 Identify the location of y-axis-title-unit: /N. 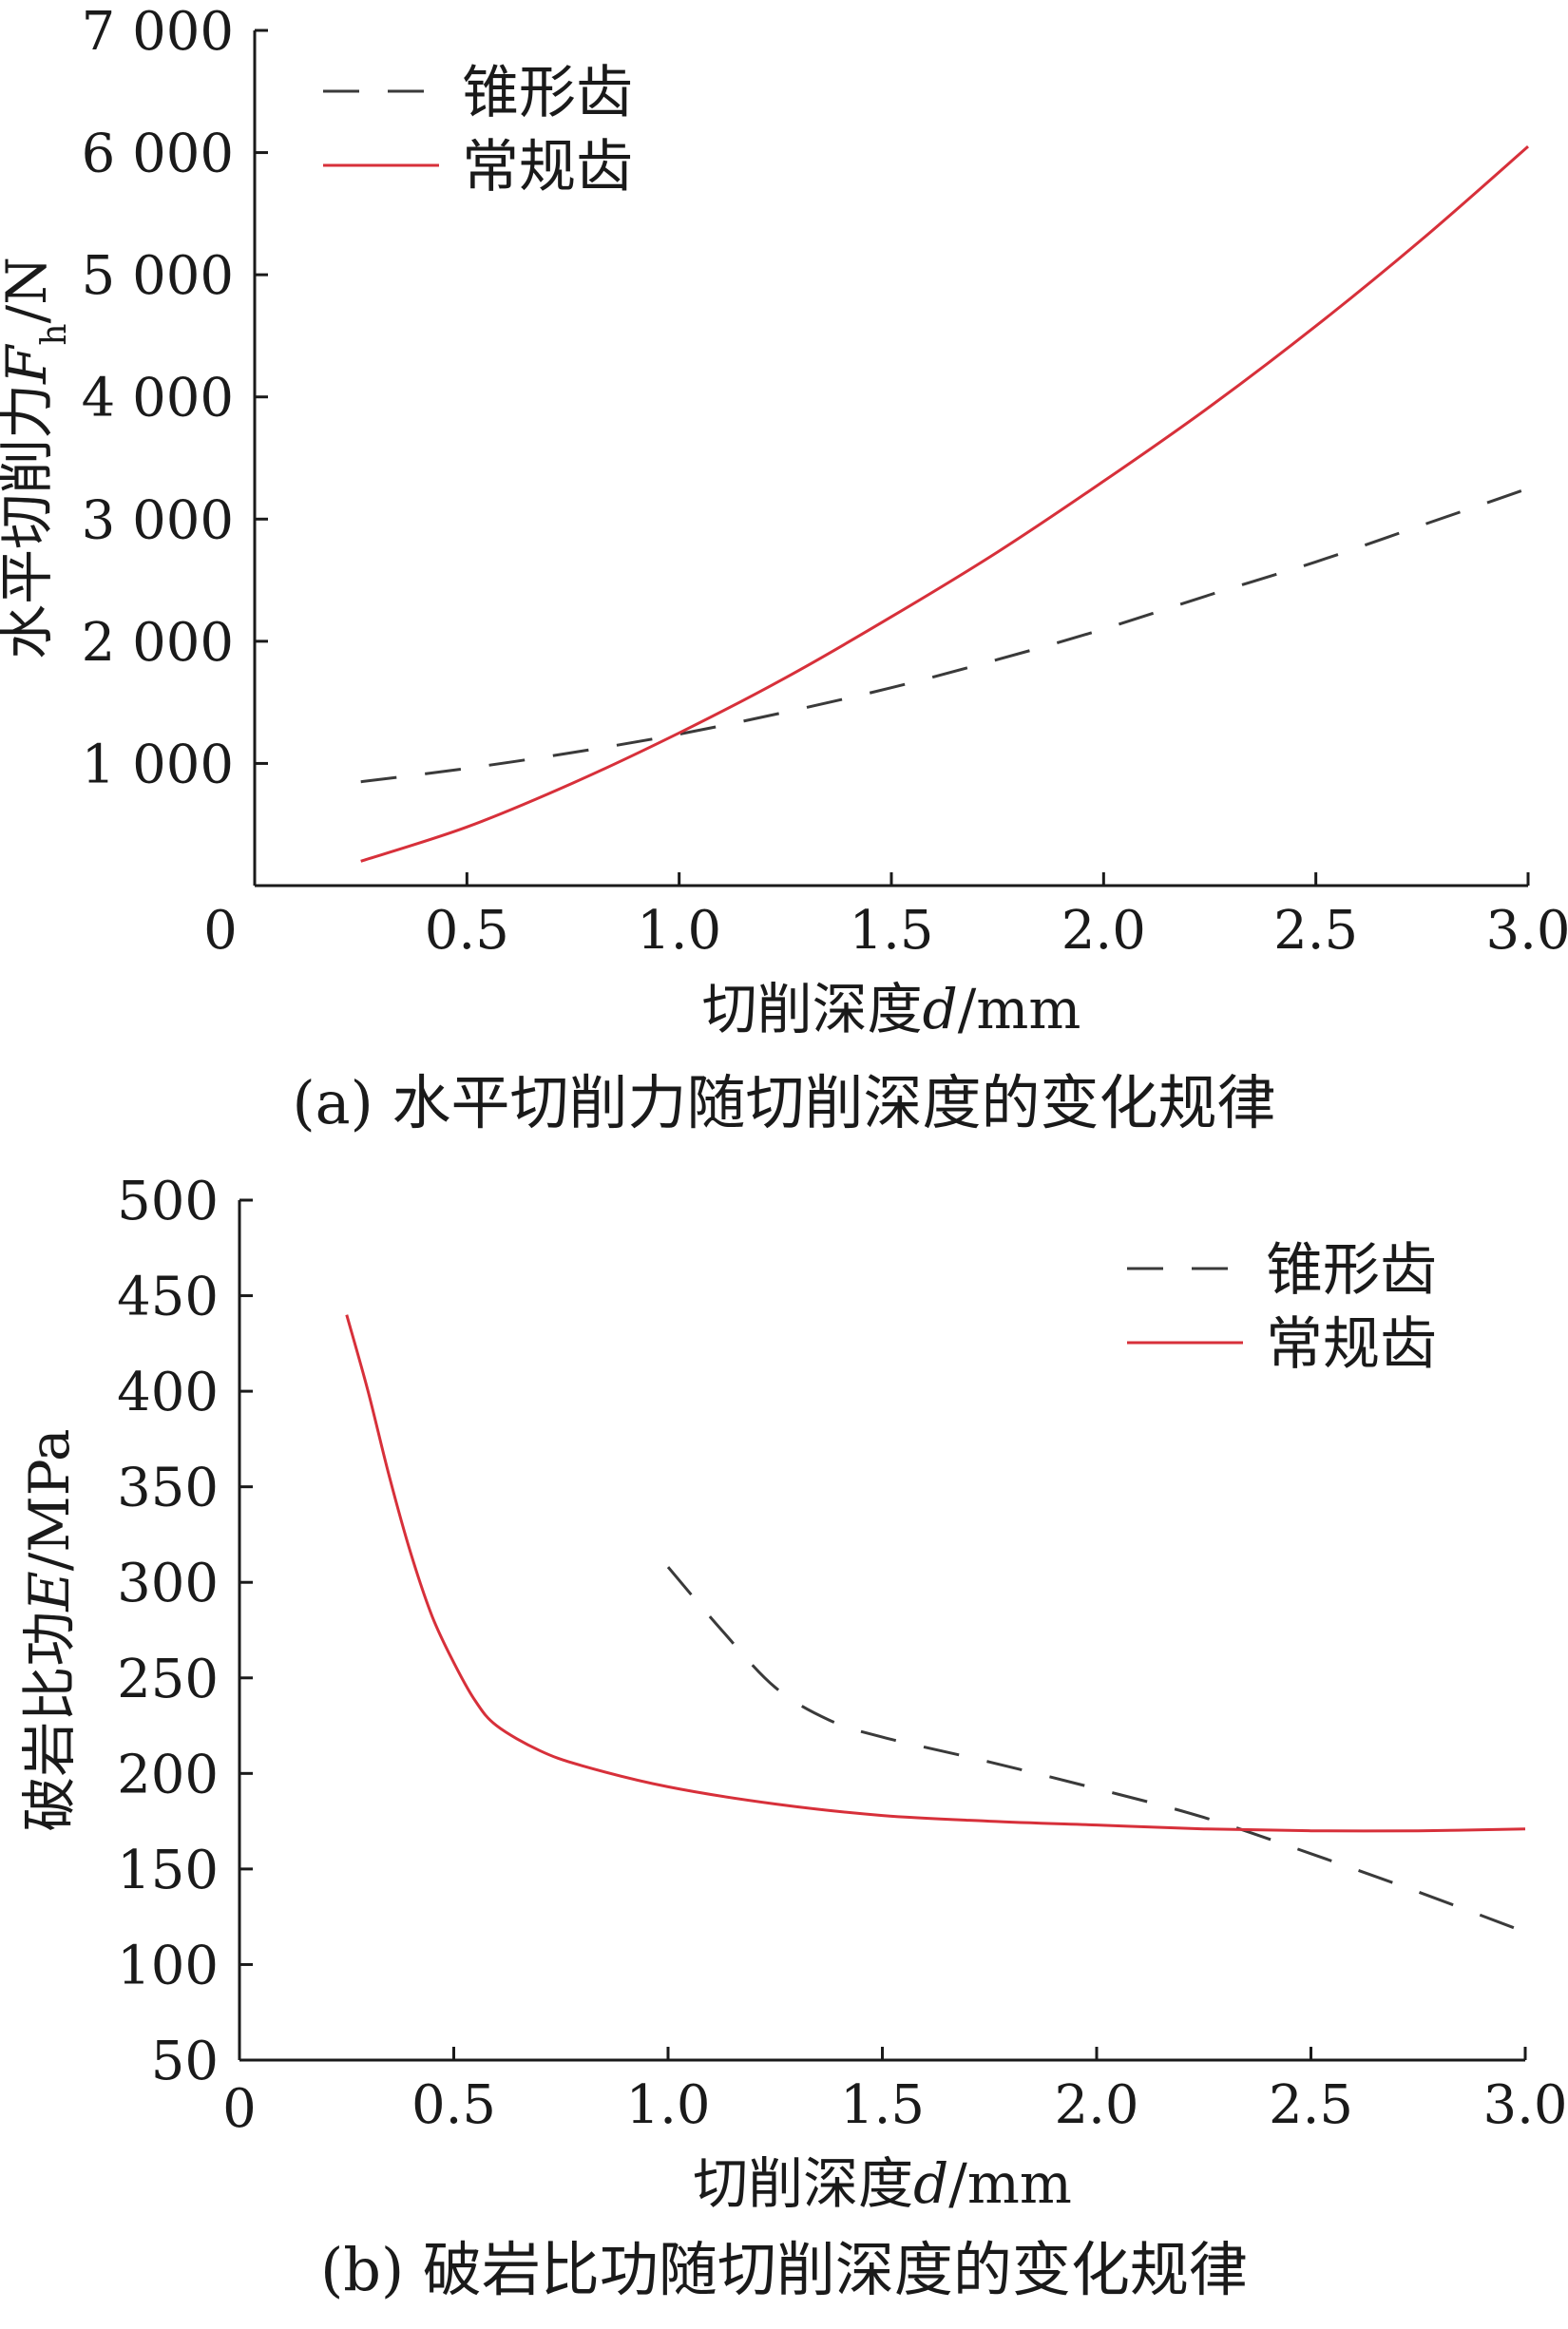
(30, 290).